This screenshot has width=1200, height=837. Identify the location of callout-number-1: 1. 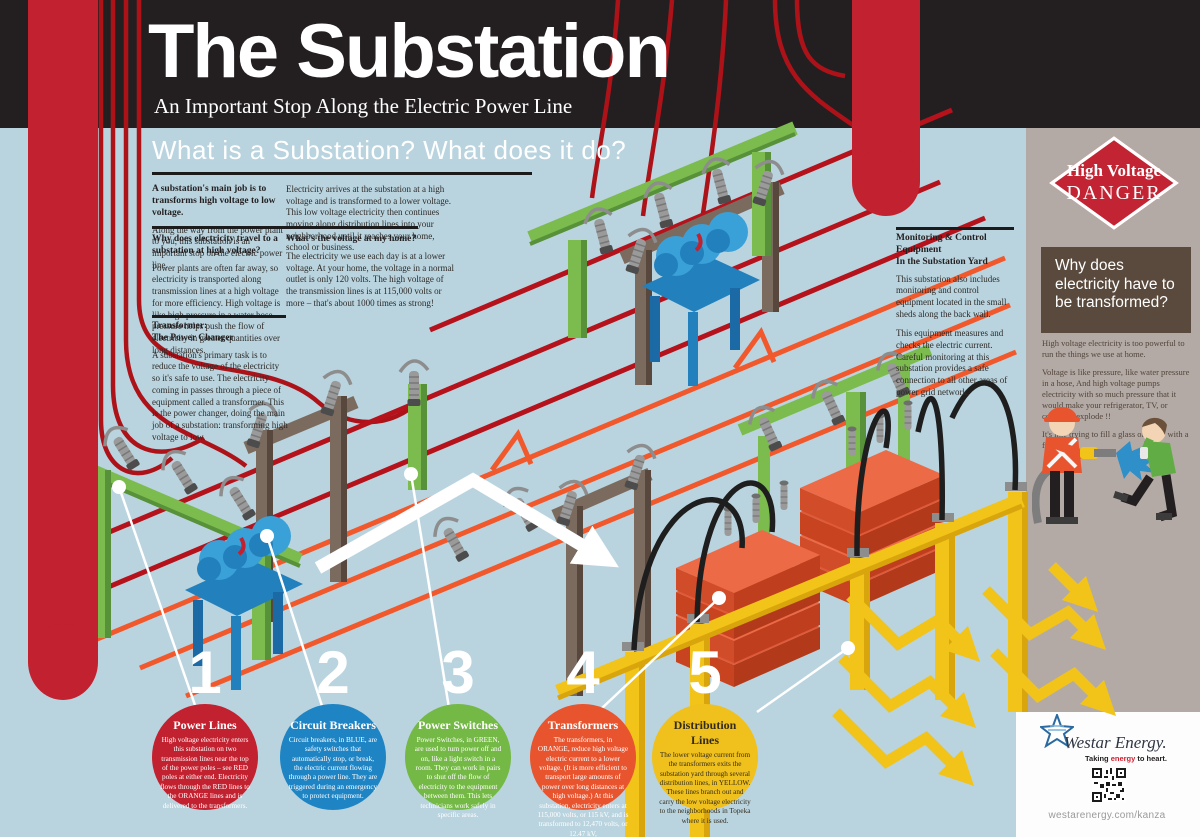
(205, 672).